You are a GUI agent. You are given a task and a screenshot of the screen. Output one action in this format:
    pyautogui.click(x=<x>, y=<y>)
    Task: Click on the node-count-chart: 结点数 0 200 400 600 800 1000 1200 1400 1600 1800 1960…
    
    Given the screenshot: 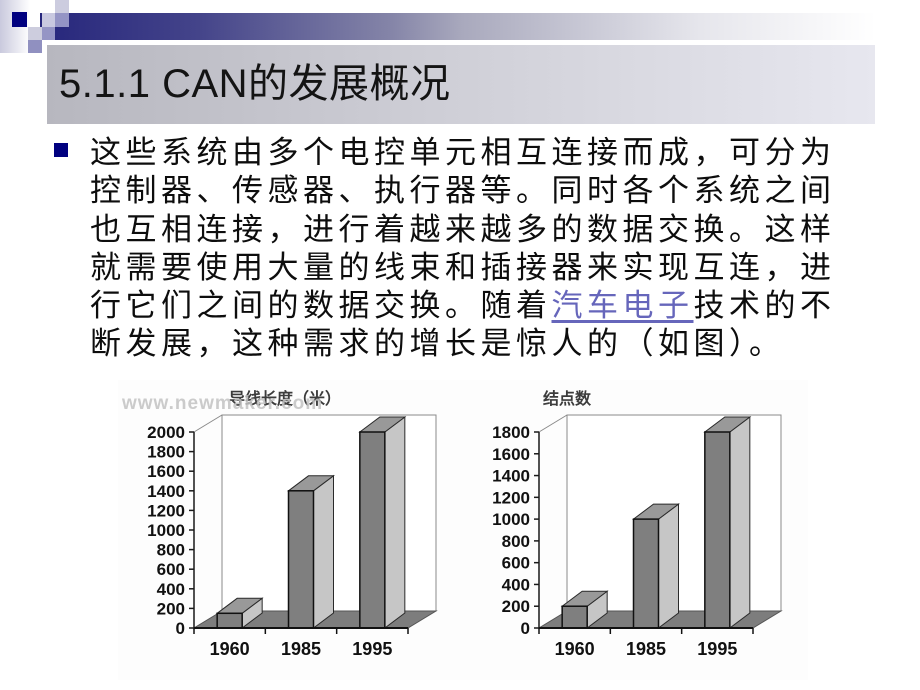 What is the action you would take?
    pyautogui.click(x=637, y=524)
    